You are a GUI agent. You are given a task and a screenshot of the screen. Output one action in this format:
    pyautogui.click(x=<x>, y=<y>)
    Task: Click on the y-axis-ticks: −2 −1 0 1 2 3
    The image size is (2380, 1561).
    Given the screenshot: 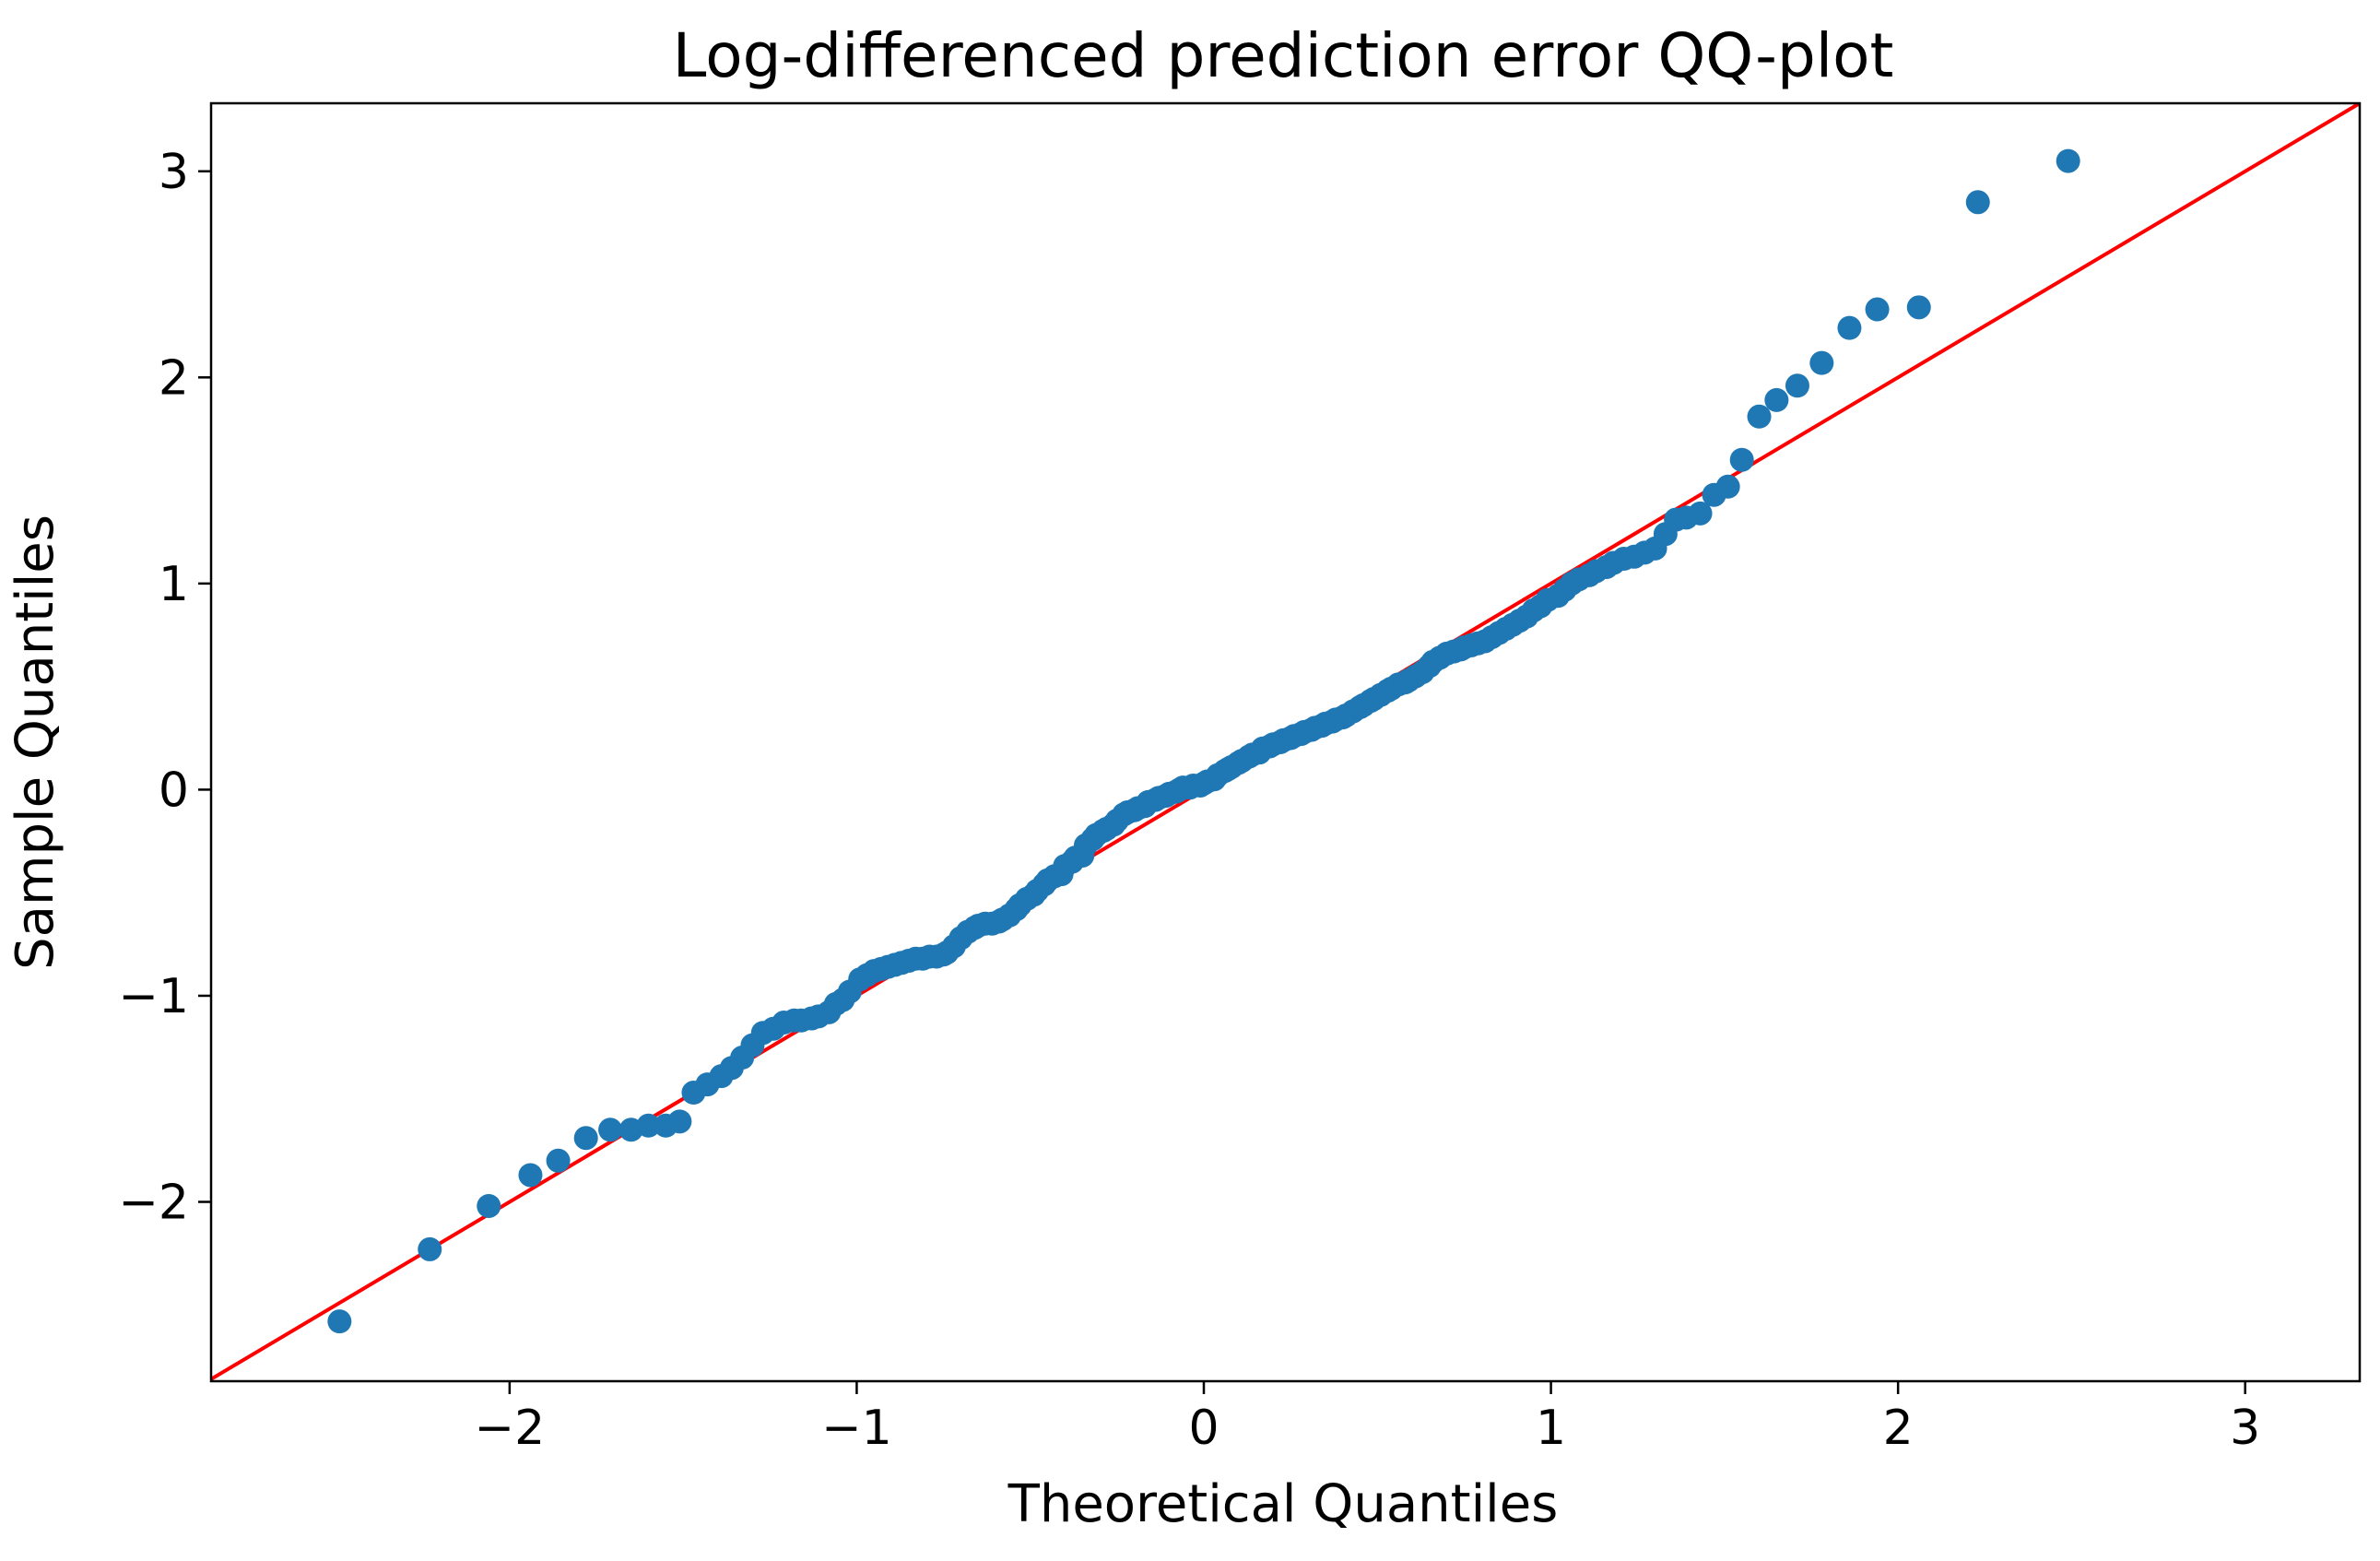 What is the action you would take?
    pyautogui.click(x=164, y=688)
    